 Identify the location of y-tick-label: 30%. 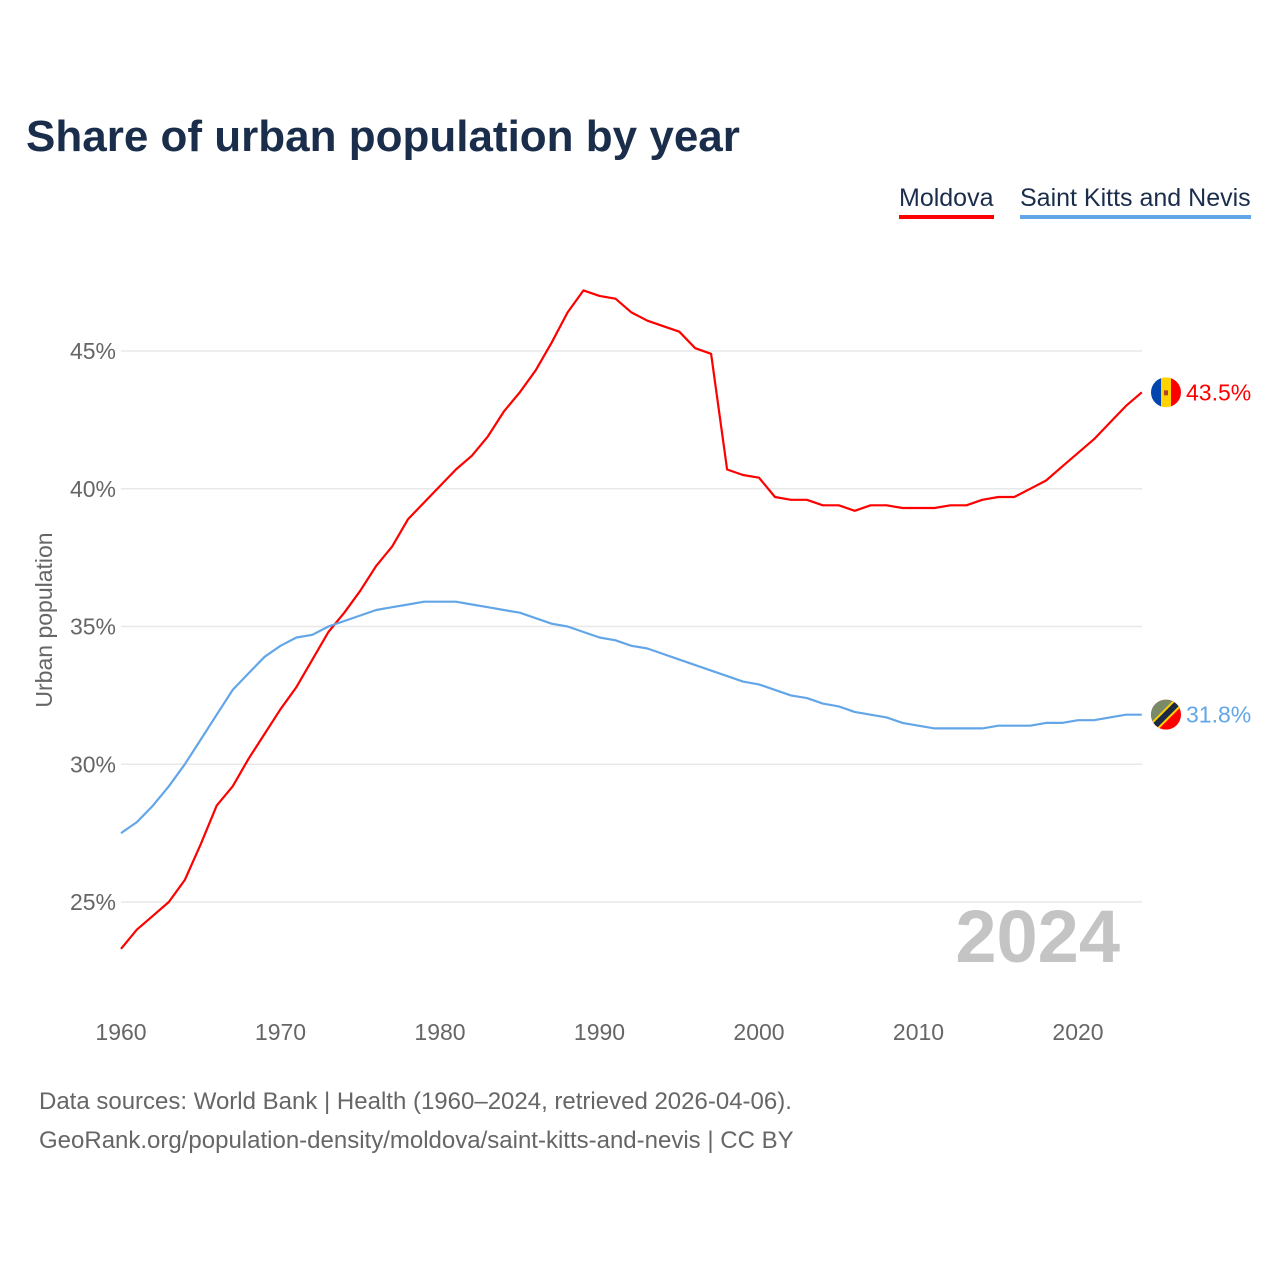
(93, 764).